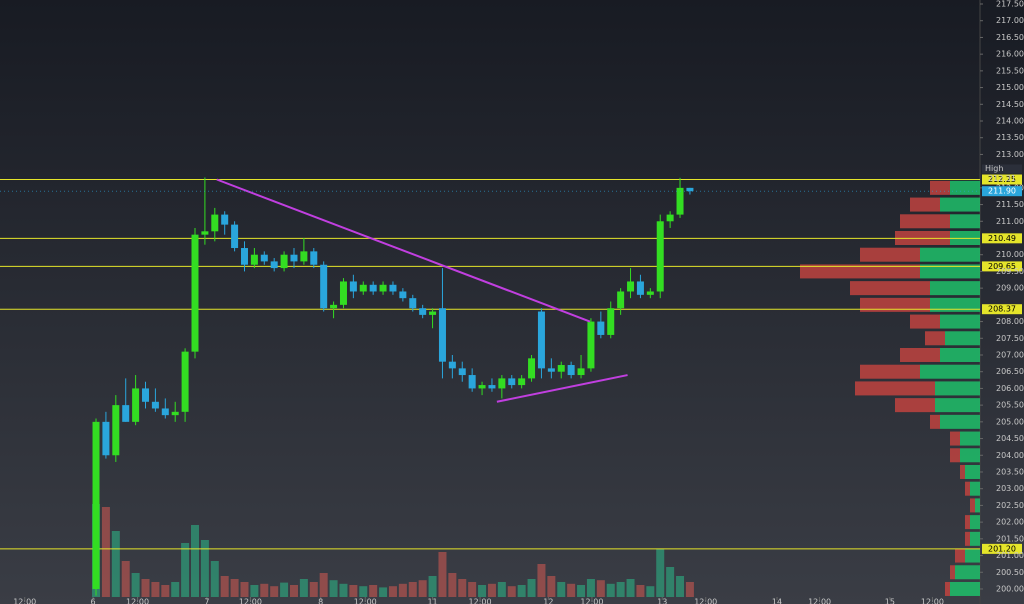  Describe the element at coordinates (1010, 121) in the screenshot. I see `y-tick-label: 214.00` at that location.